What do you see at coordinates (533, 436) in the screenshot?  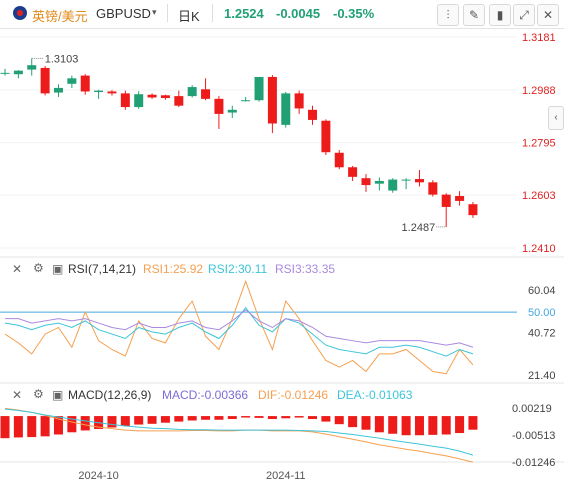 I see `macd-axis-label: -0.00513` at bounding box center [533, 436].